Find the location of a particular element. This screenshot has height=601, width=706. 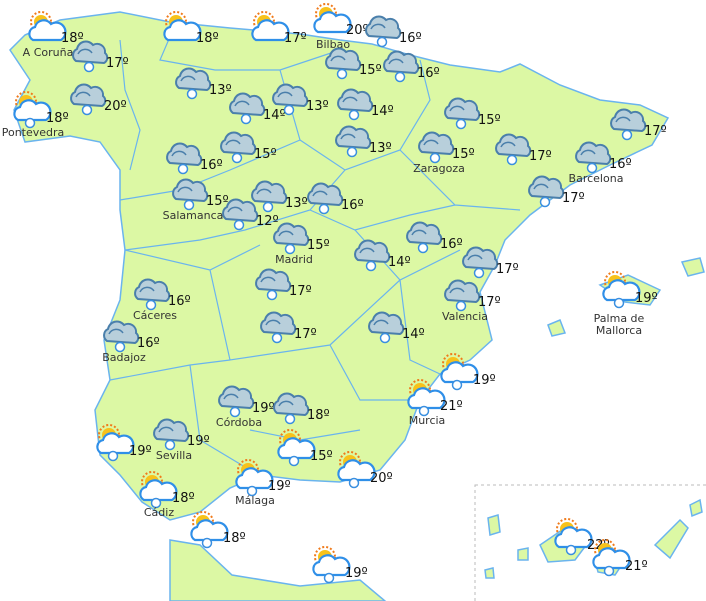

city-label: Cádiz is located at coordinates (159, 512).